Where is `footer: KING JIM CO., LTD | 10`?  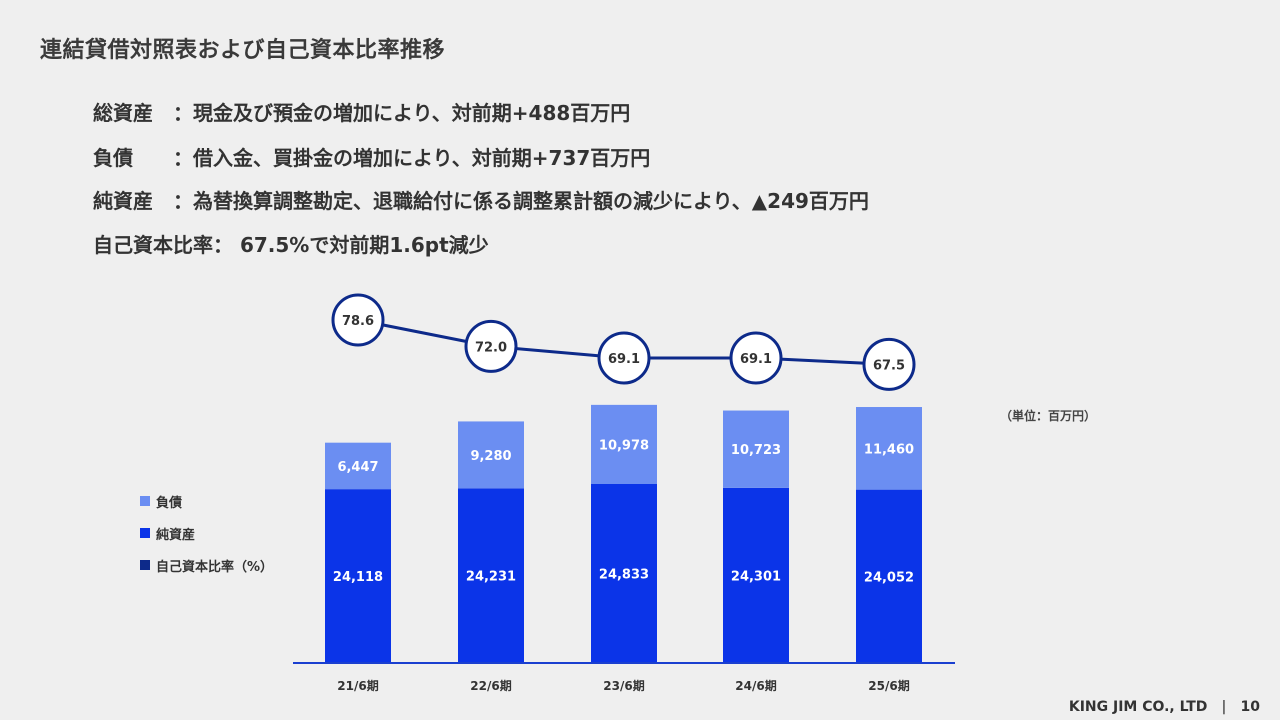
footer: KING JIM CO., LTD | 10 is located at coordinates (1164, 707).